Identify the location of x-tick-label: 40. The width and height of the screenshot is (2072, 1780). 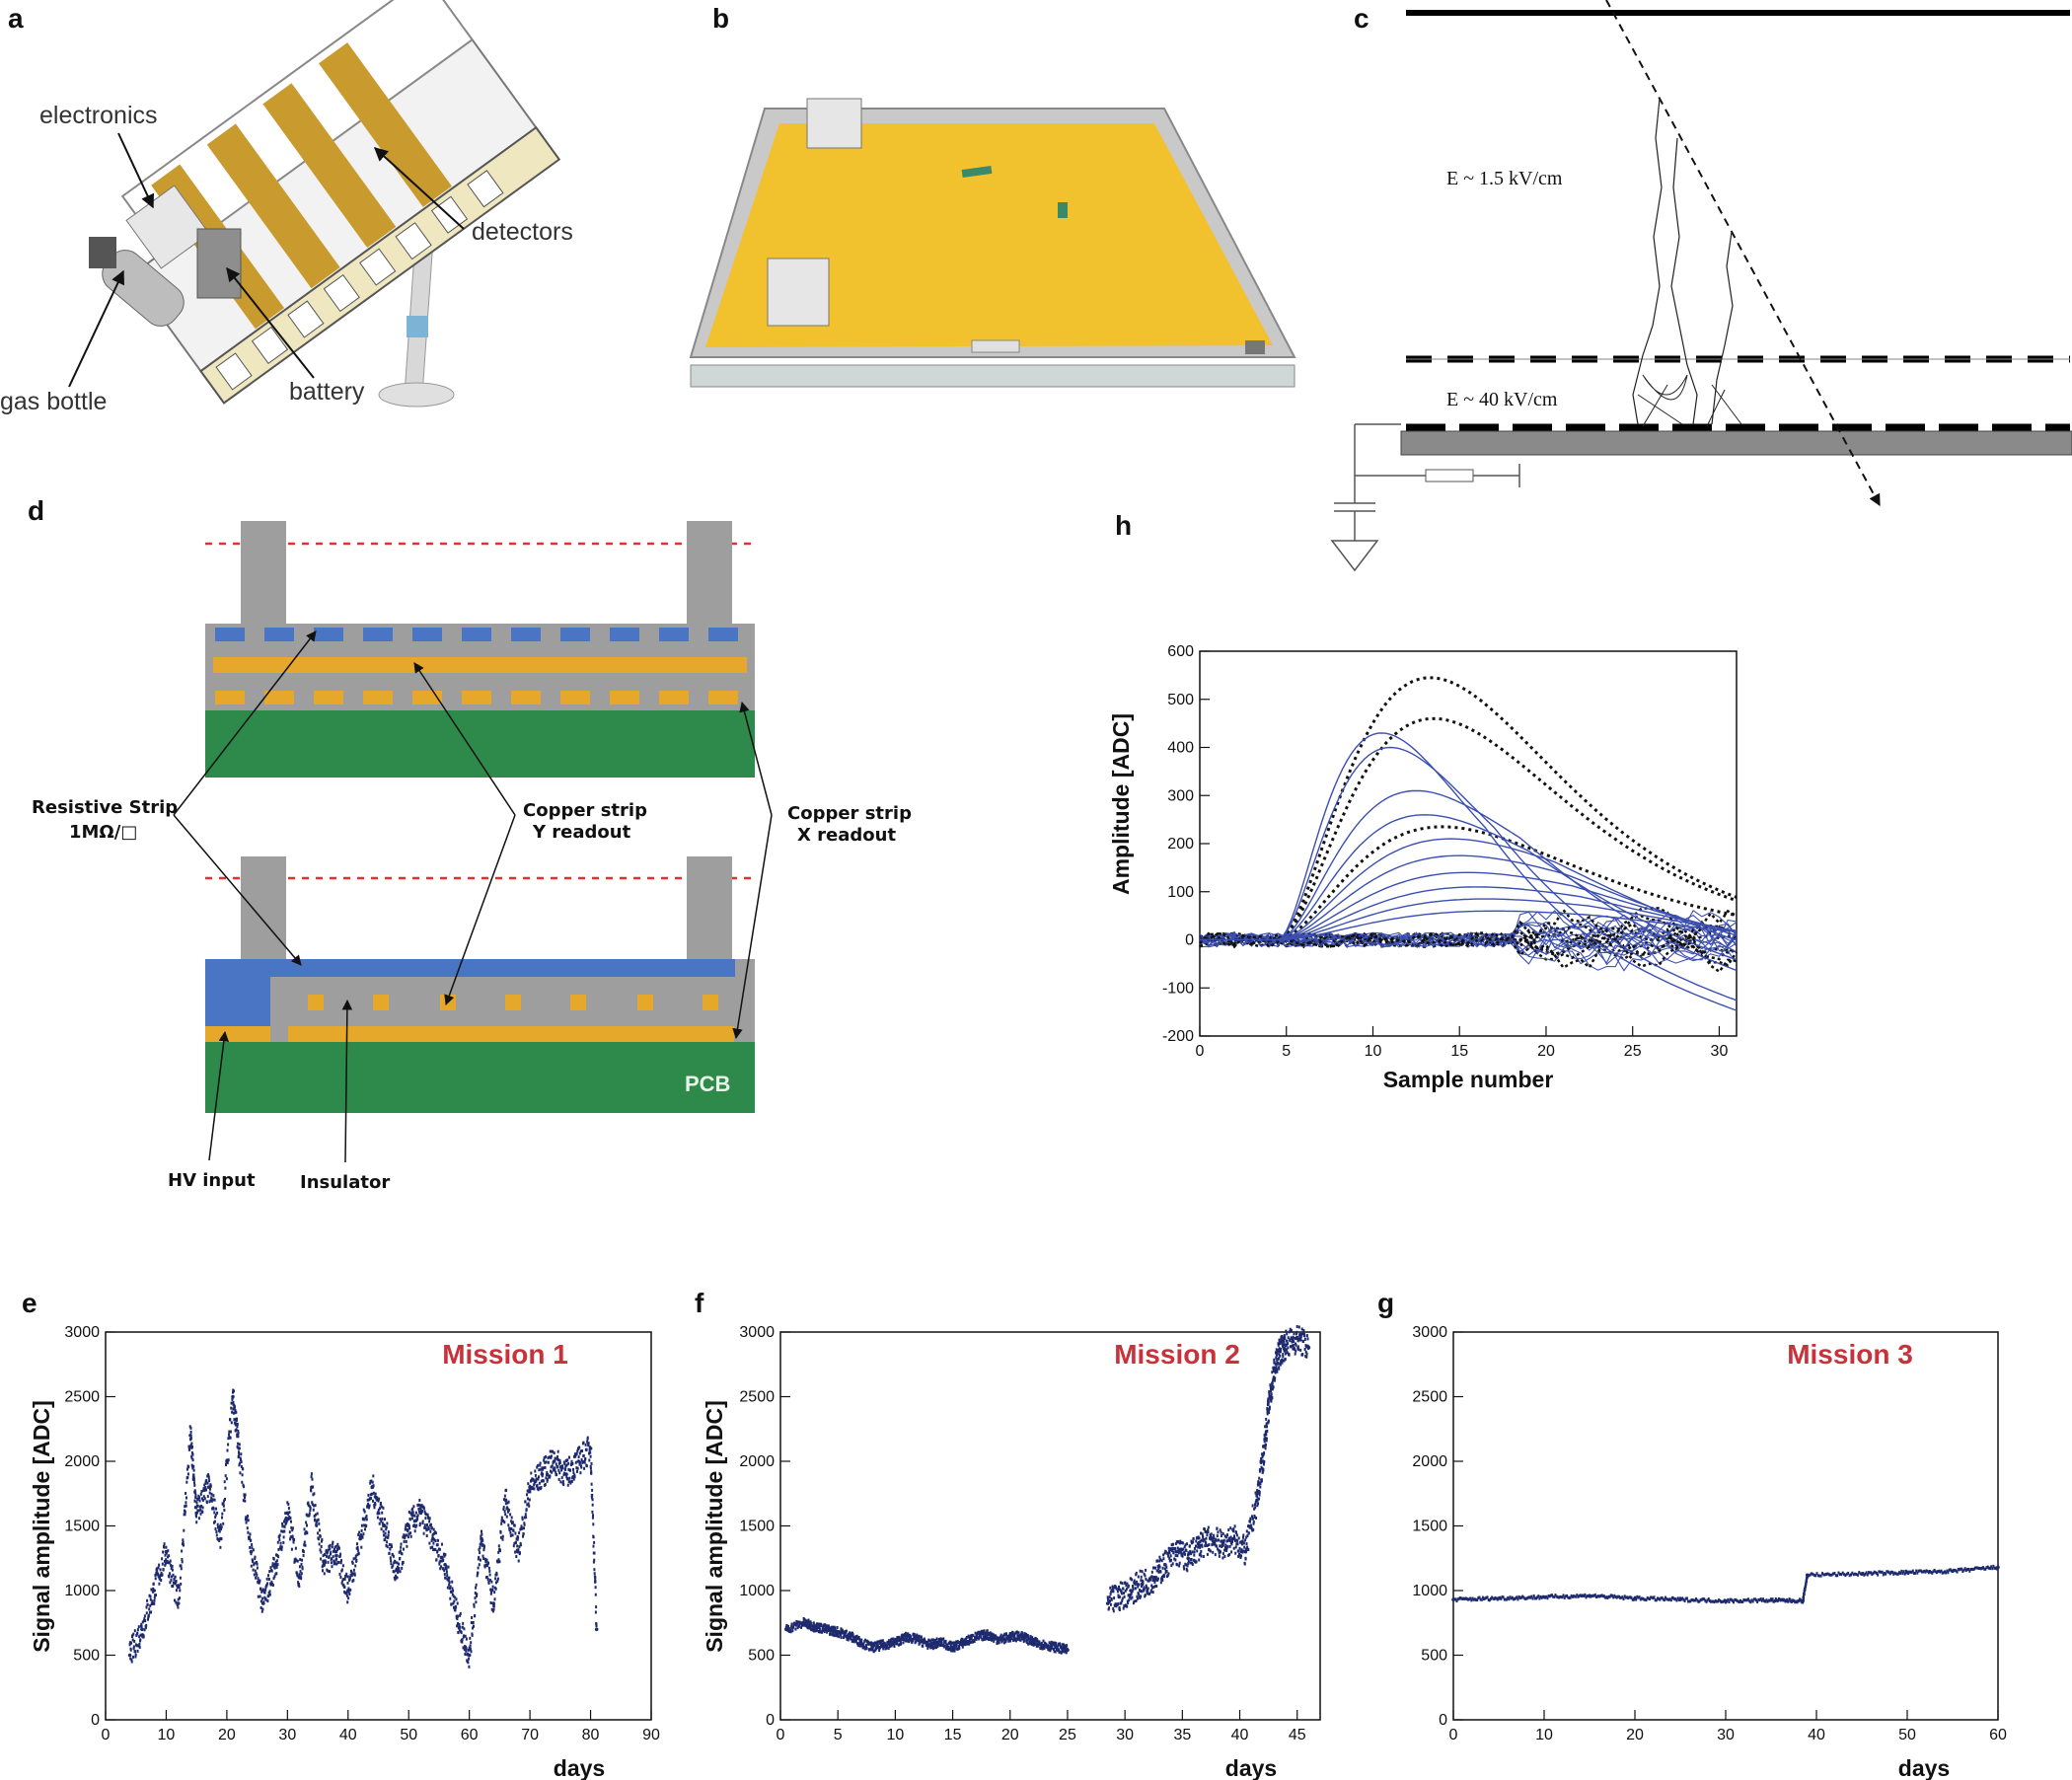
(348, 1735).